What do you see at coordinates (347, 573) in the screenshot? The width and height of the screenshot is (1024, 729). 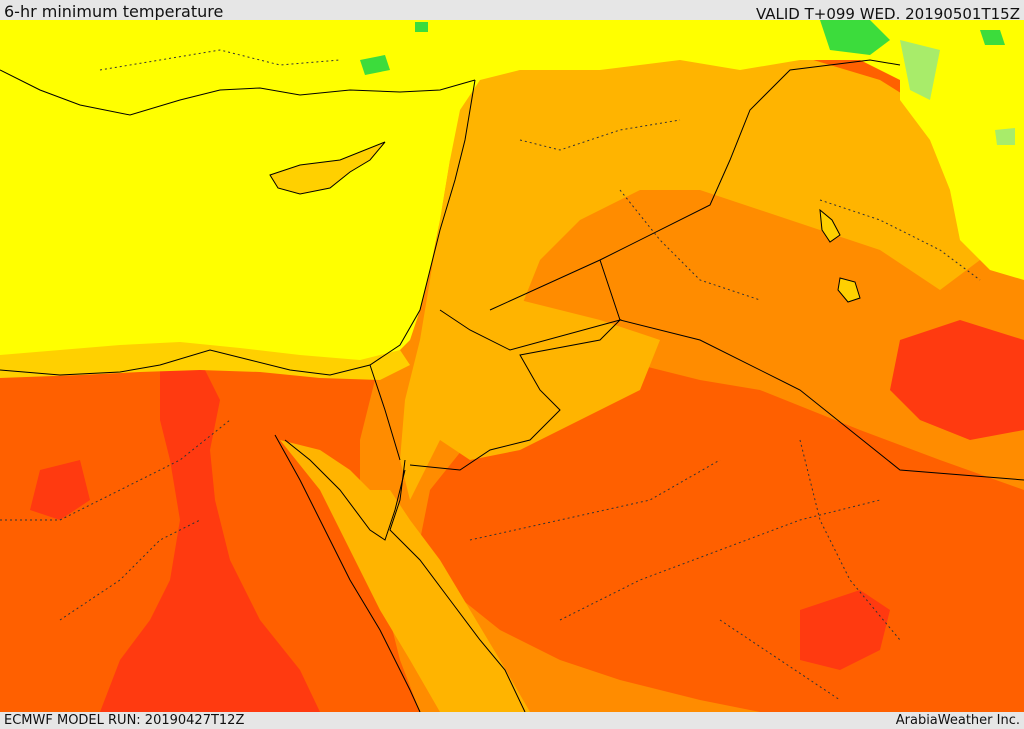 I see `coastline-red-sea-west` at bounding box center [347, 573].